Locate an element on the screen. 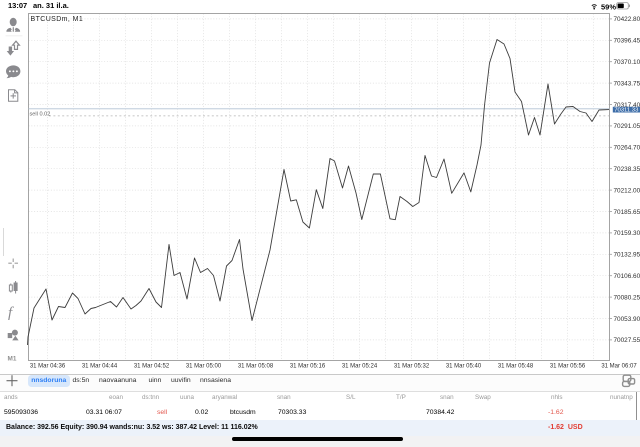 The image size is (640, 447). svg-text: 70422.80 is located at coordinates (627, 19).